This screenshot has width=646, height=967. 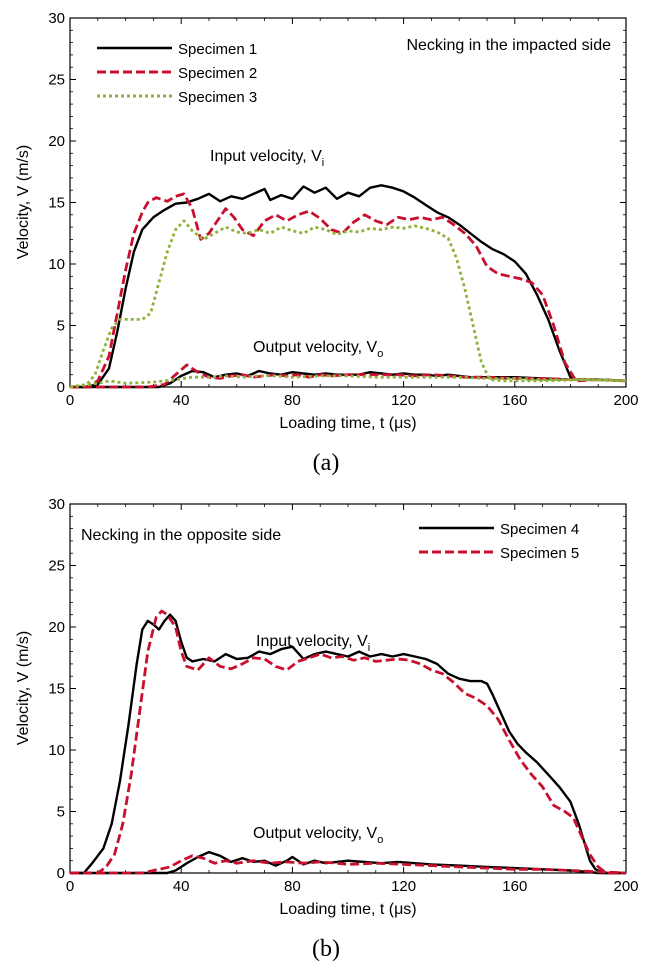 I want to click on specimen-2-output-velocity-line, so click(x=348, y=376).